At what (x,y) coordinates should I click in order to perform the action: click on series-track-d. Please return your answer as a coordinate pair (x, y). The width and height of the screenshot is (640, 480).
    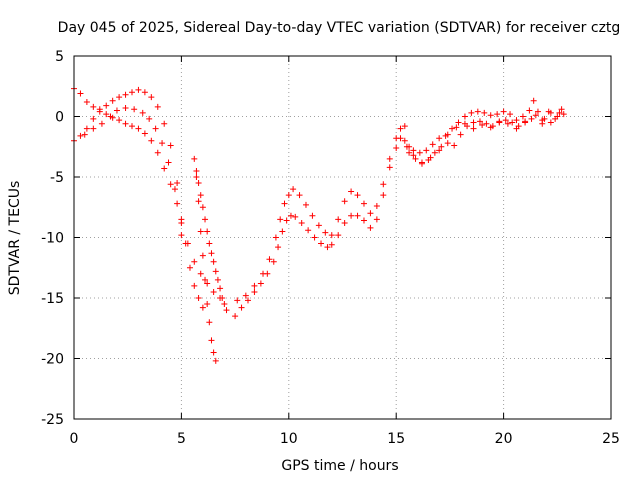
    Looking at the image, I should click on (205, 259).